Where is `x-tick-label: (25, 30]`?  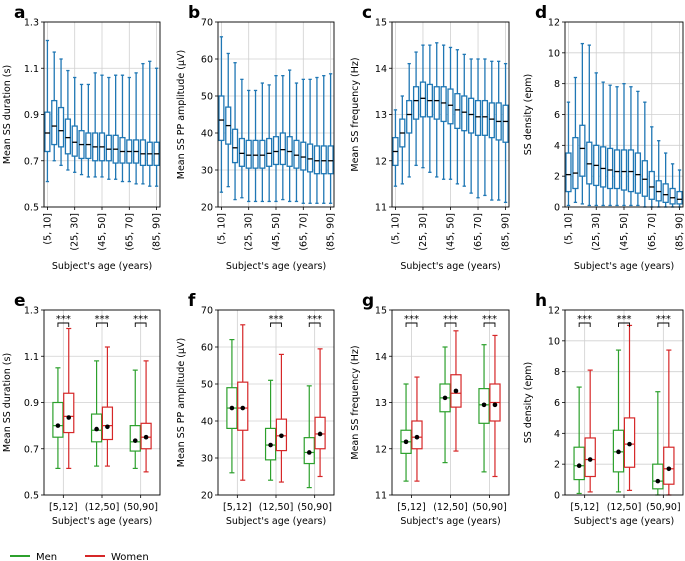 x-tick-label: (25, 30] is located at coordinates (249, 232).